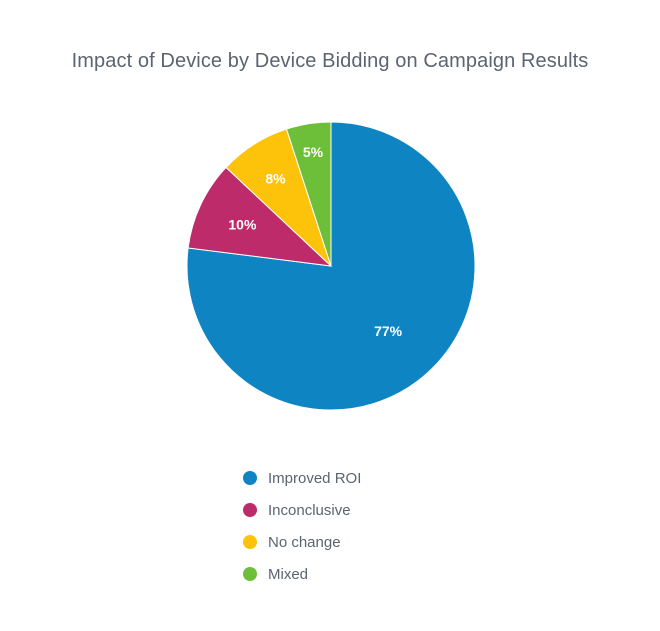 The width and height of the screenshot is (660, 631). I want to click on chart-legend: Improved ROI Inconclusive No change Mixed, so click(302, 526).